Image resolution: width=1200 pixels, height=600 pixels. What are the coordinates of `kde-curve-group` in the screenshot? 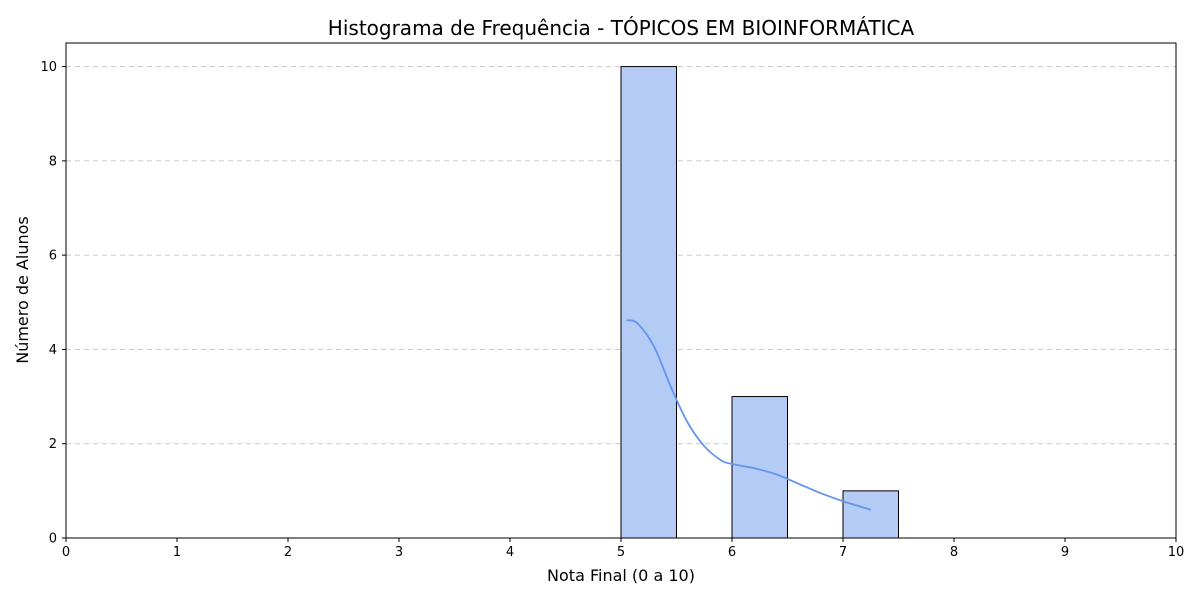 It's located at (749, 415).